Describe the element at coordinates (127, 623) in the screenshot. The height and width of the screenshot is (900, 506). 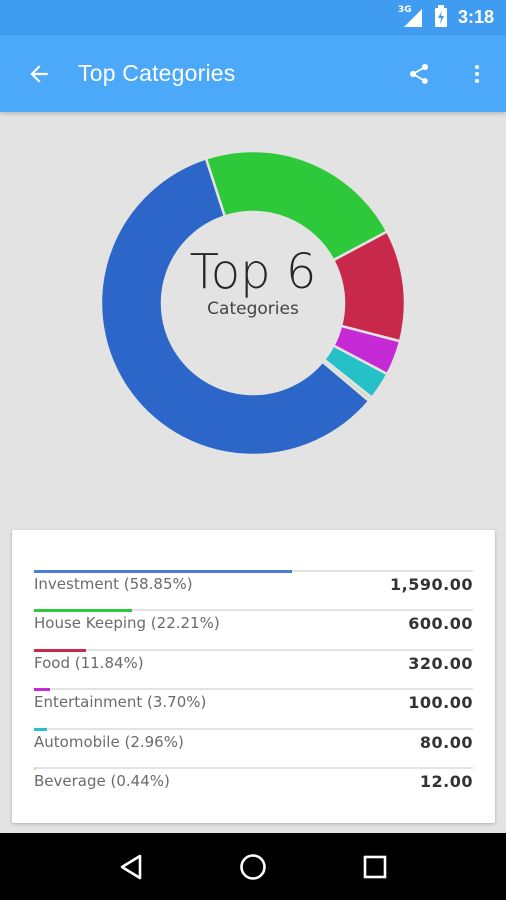
I see `category-label: House Keeping (22.21%)` at that location.